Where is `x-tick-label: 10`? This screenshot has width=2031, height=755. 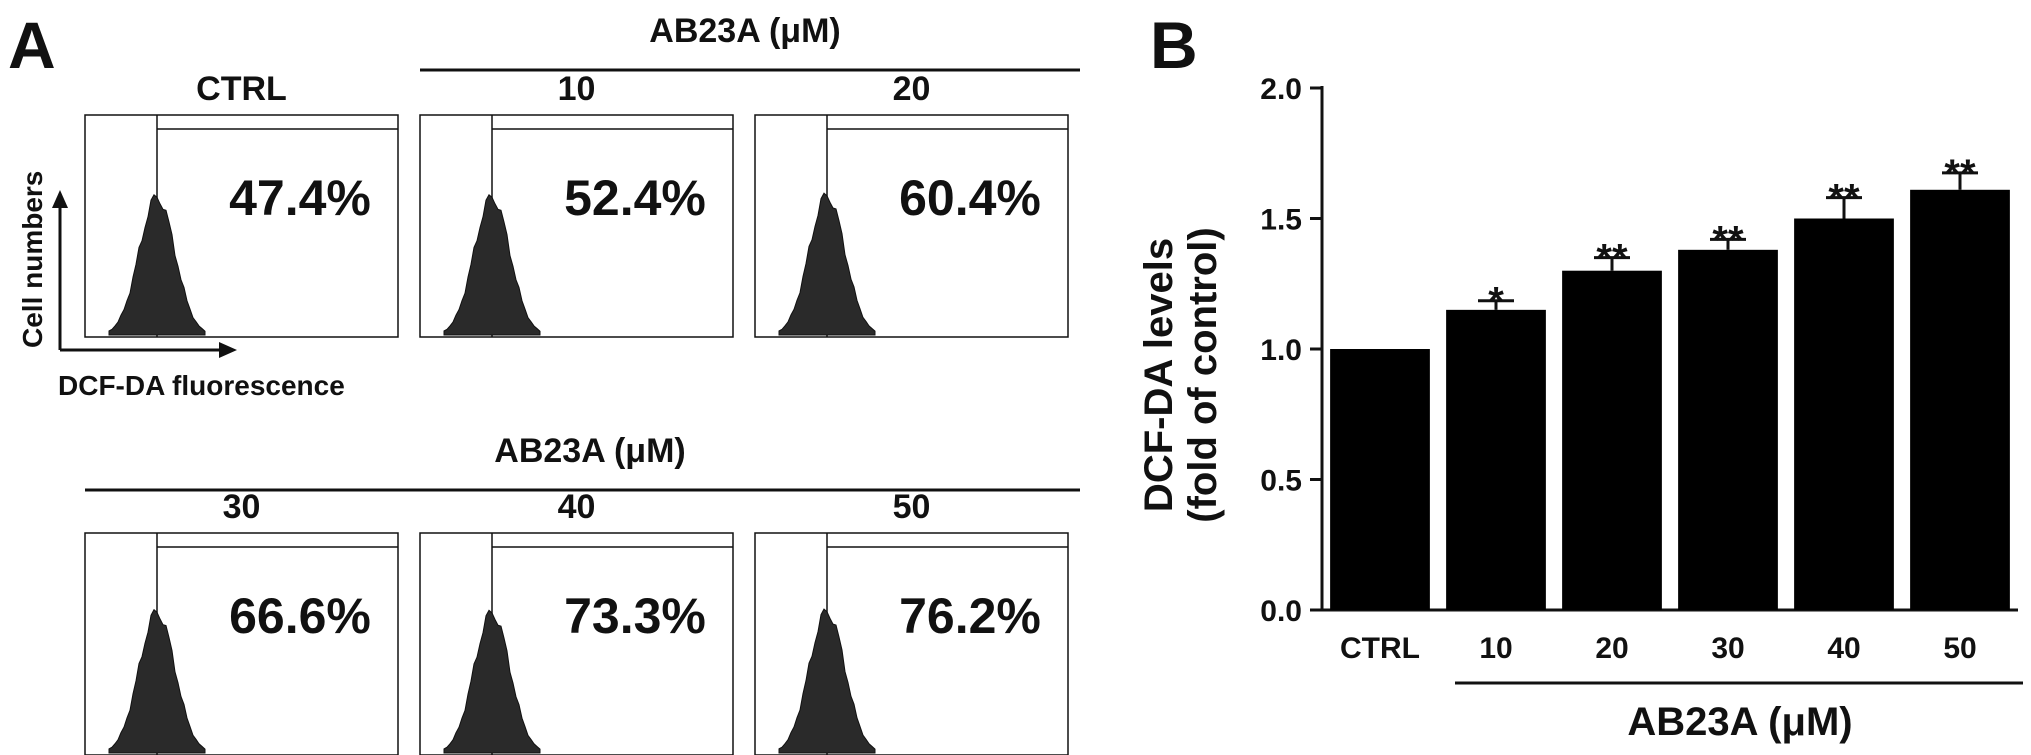
x-tick-label: 10 is located at coordinates (1495, 648).